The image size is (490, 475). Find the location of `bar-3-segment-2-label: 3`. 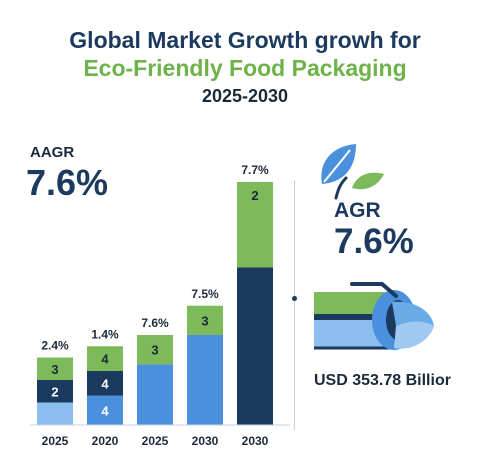

bar-3-segment-2-label: 3 is located at coordinates (154, 350).